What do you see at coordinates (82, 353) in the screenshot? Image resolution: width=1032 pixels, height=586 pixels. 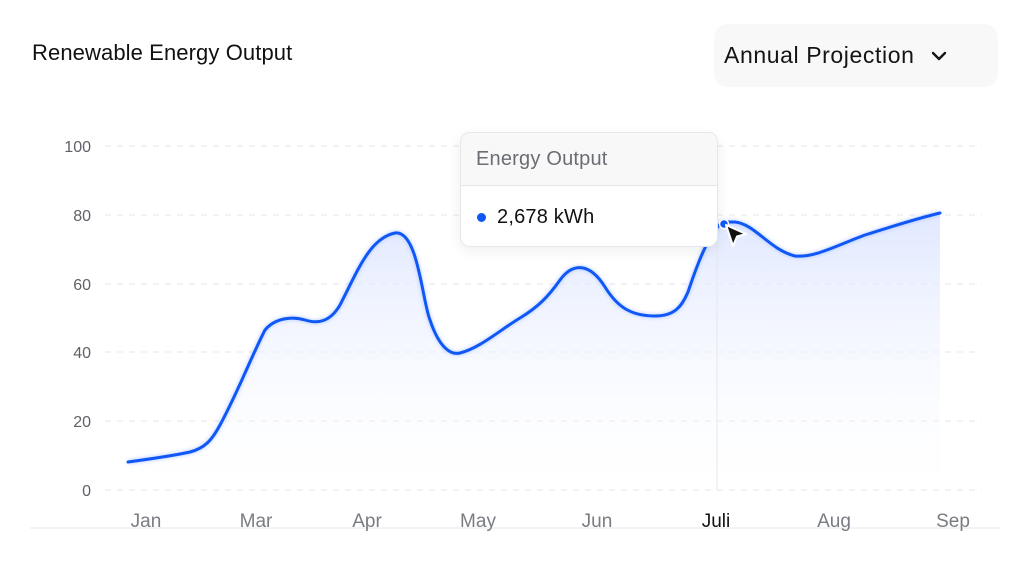 I see `y-tick: 40` at bounding box center [82, 353].